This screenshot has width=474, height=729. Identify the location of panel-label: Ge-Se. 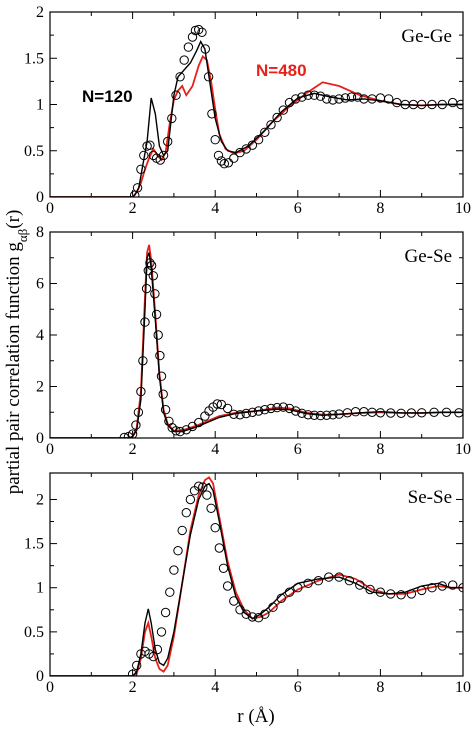
(428, 256).